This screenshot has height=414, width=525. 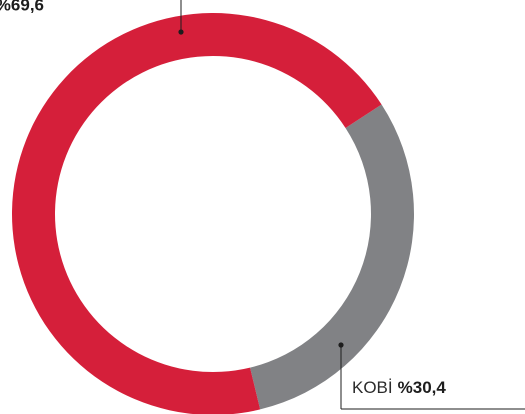 What do you see at coordinates (422, 387) in the screenshot?
I see `value-label: %30,4` at bounding box center [422, 387].